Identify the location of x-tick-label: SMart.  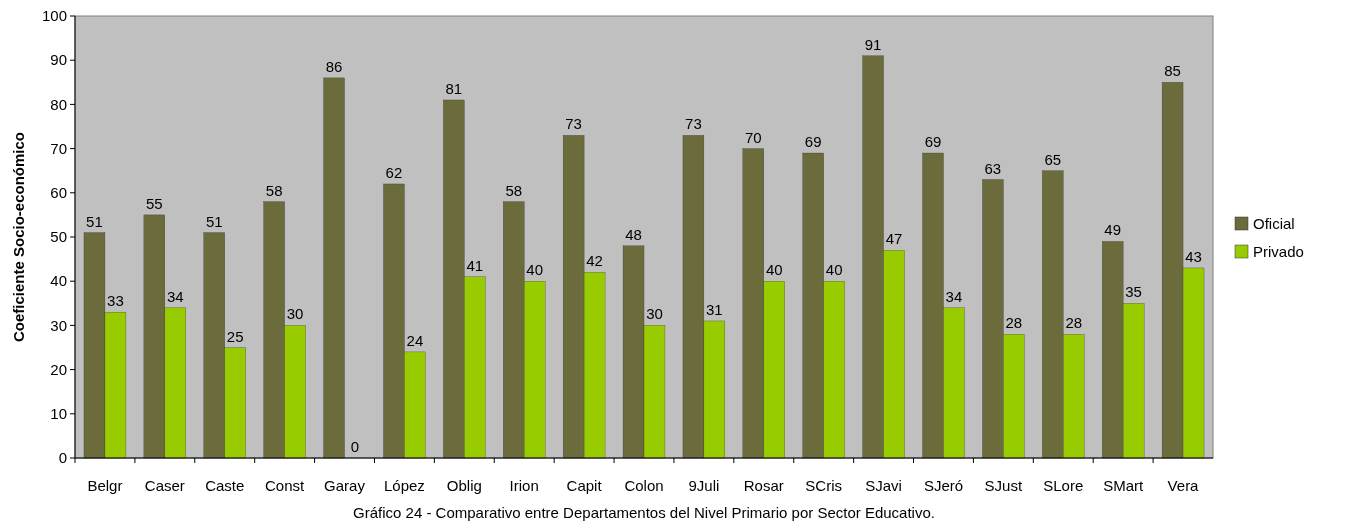
(1123, 485).